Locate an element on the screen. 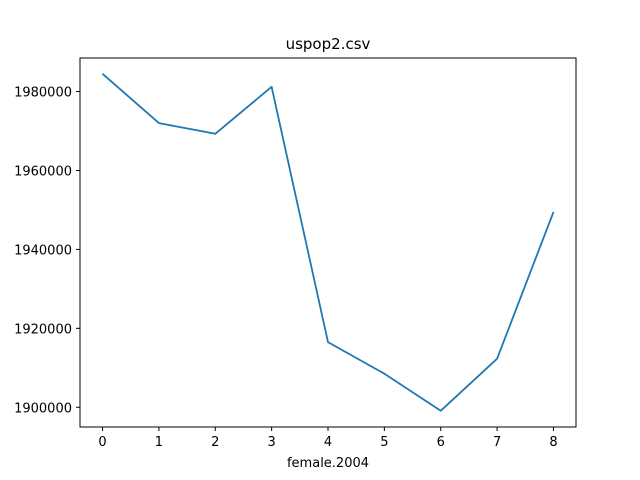 The image size is (640, 480). chart-title: uspop2.csv is located at coordinates (328, 44).